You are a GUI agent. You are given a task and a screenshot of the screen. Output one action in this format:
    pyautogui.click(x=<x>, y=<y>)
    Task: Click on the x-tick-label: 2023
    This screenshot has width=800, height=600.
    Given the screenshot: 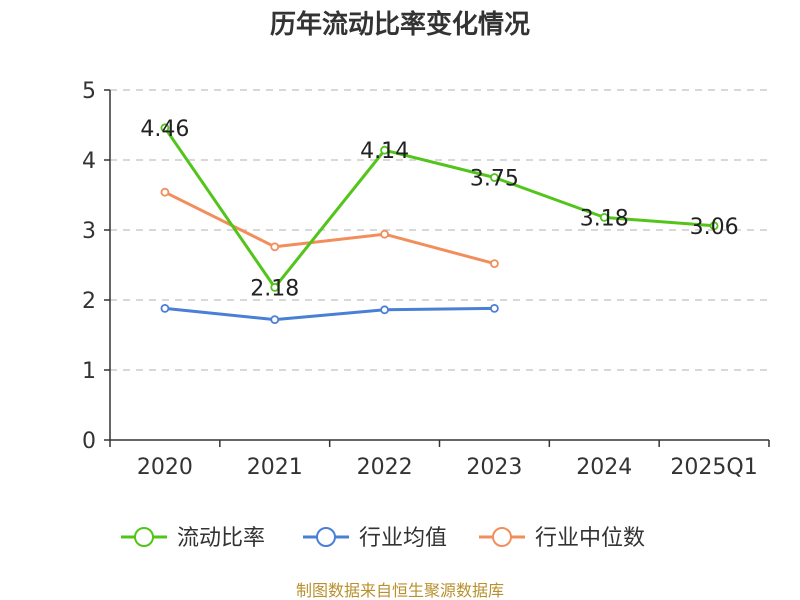 What is the action you would take?
    pyautogui.click(x=494, y=467)
    